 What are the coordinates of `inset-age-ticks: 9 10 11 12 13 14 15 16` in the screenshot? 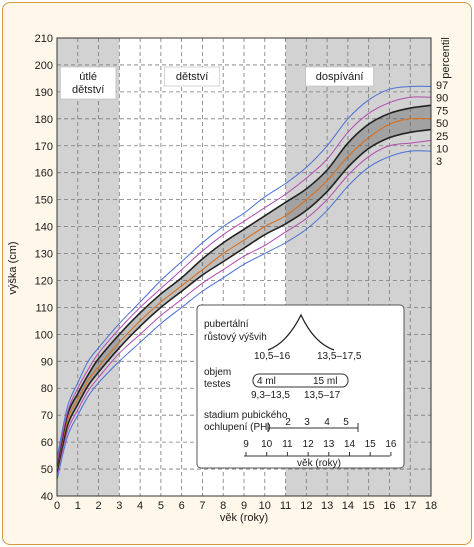 It's located at (320, 447).